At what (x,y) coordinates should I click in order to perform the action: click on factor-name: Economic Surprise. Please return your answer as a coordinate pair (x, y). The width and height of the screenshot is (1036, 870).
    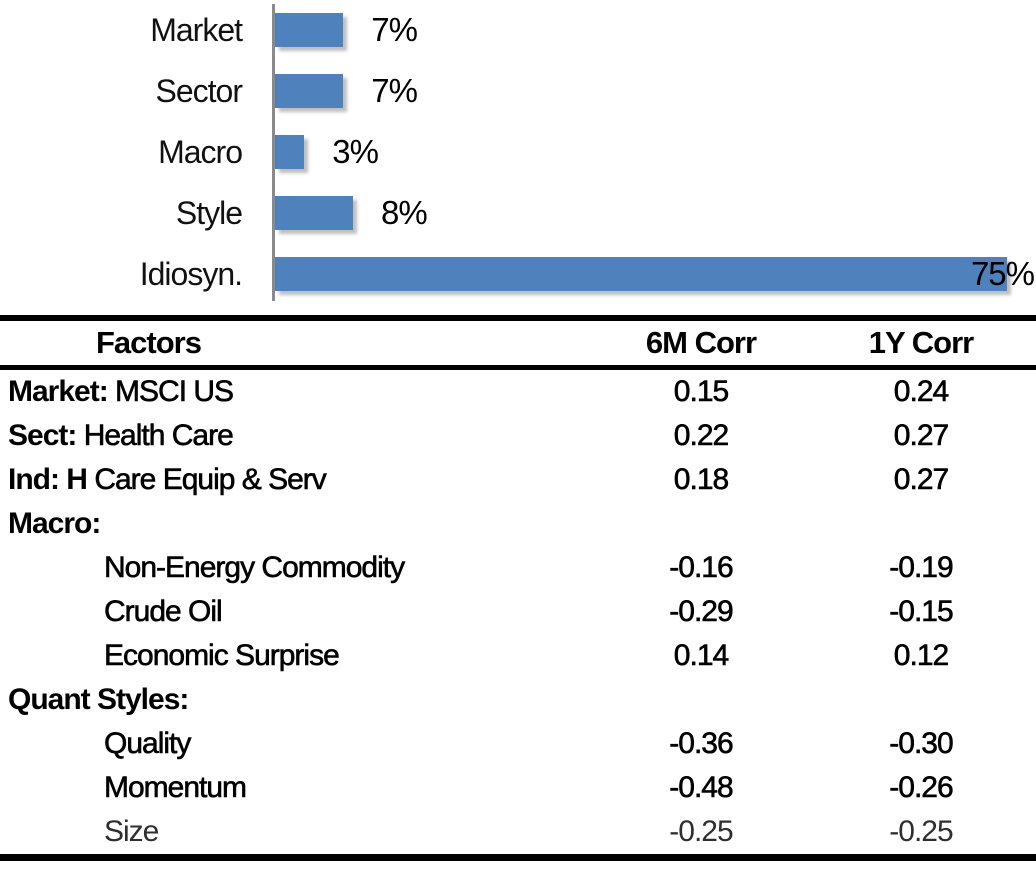
    Looking at the image, I should click on (222, 656).